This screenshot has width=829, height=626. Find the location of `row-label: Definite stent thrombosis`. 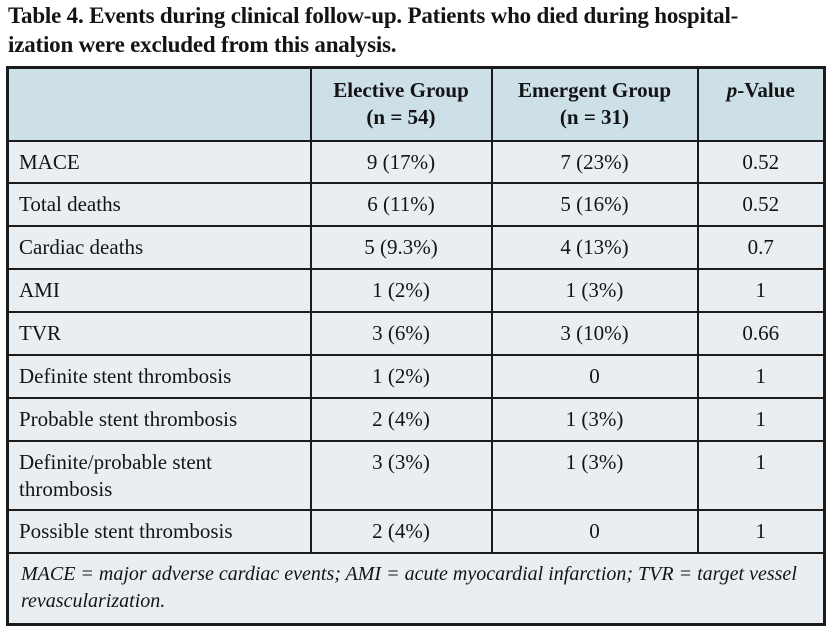

row-label: Definite stent thrombosis is located at coordinates (159, 376).